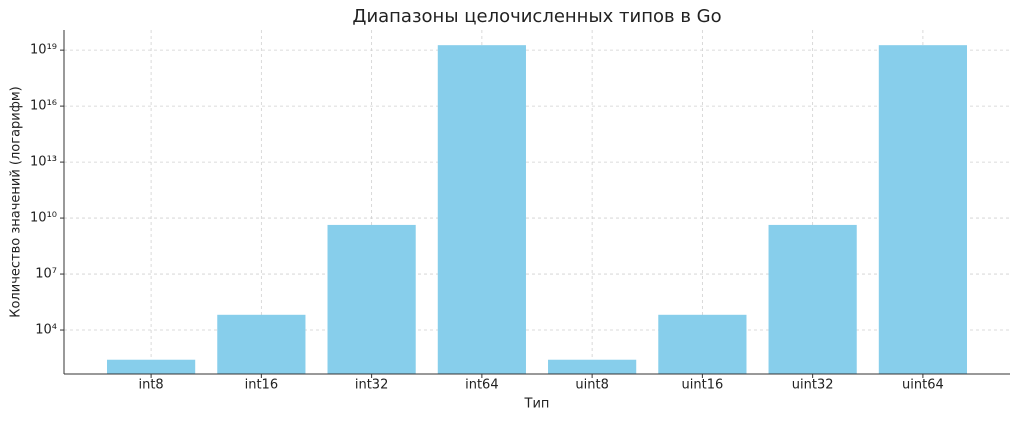 The height and width of the screenshot is (424, 1024). I want to click on y-tick-label: 10¹⁶, so click(43, 106).